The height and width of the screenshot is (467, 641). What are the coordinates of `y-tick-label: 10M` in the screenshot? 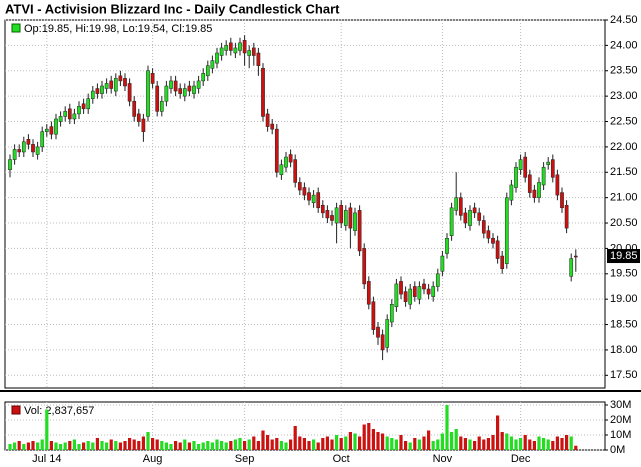 It's located at (620, 435).